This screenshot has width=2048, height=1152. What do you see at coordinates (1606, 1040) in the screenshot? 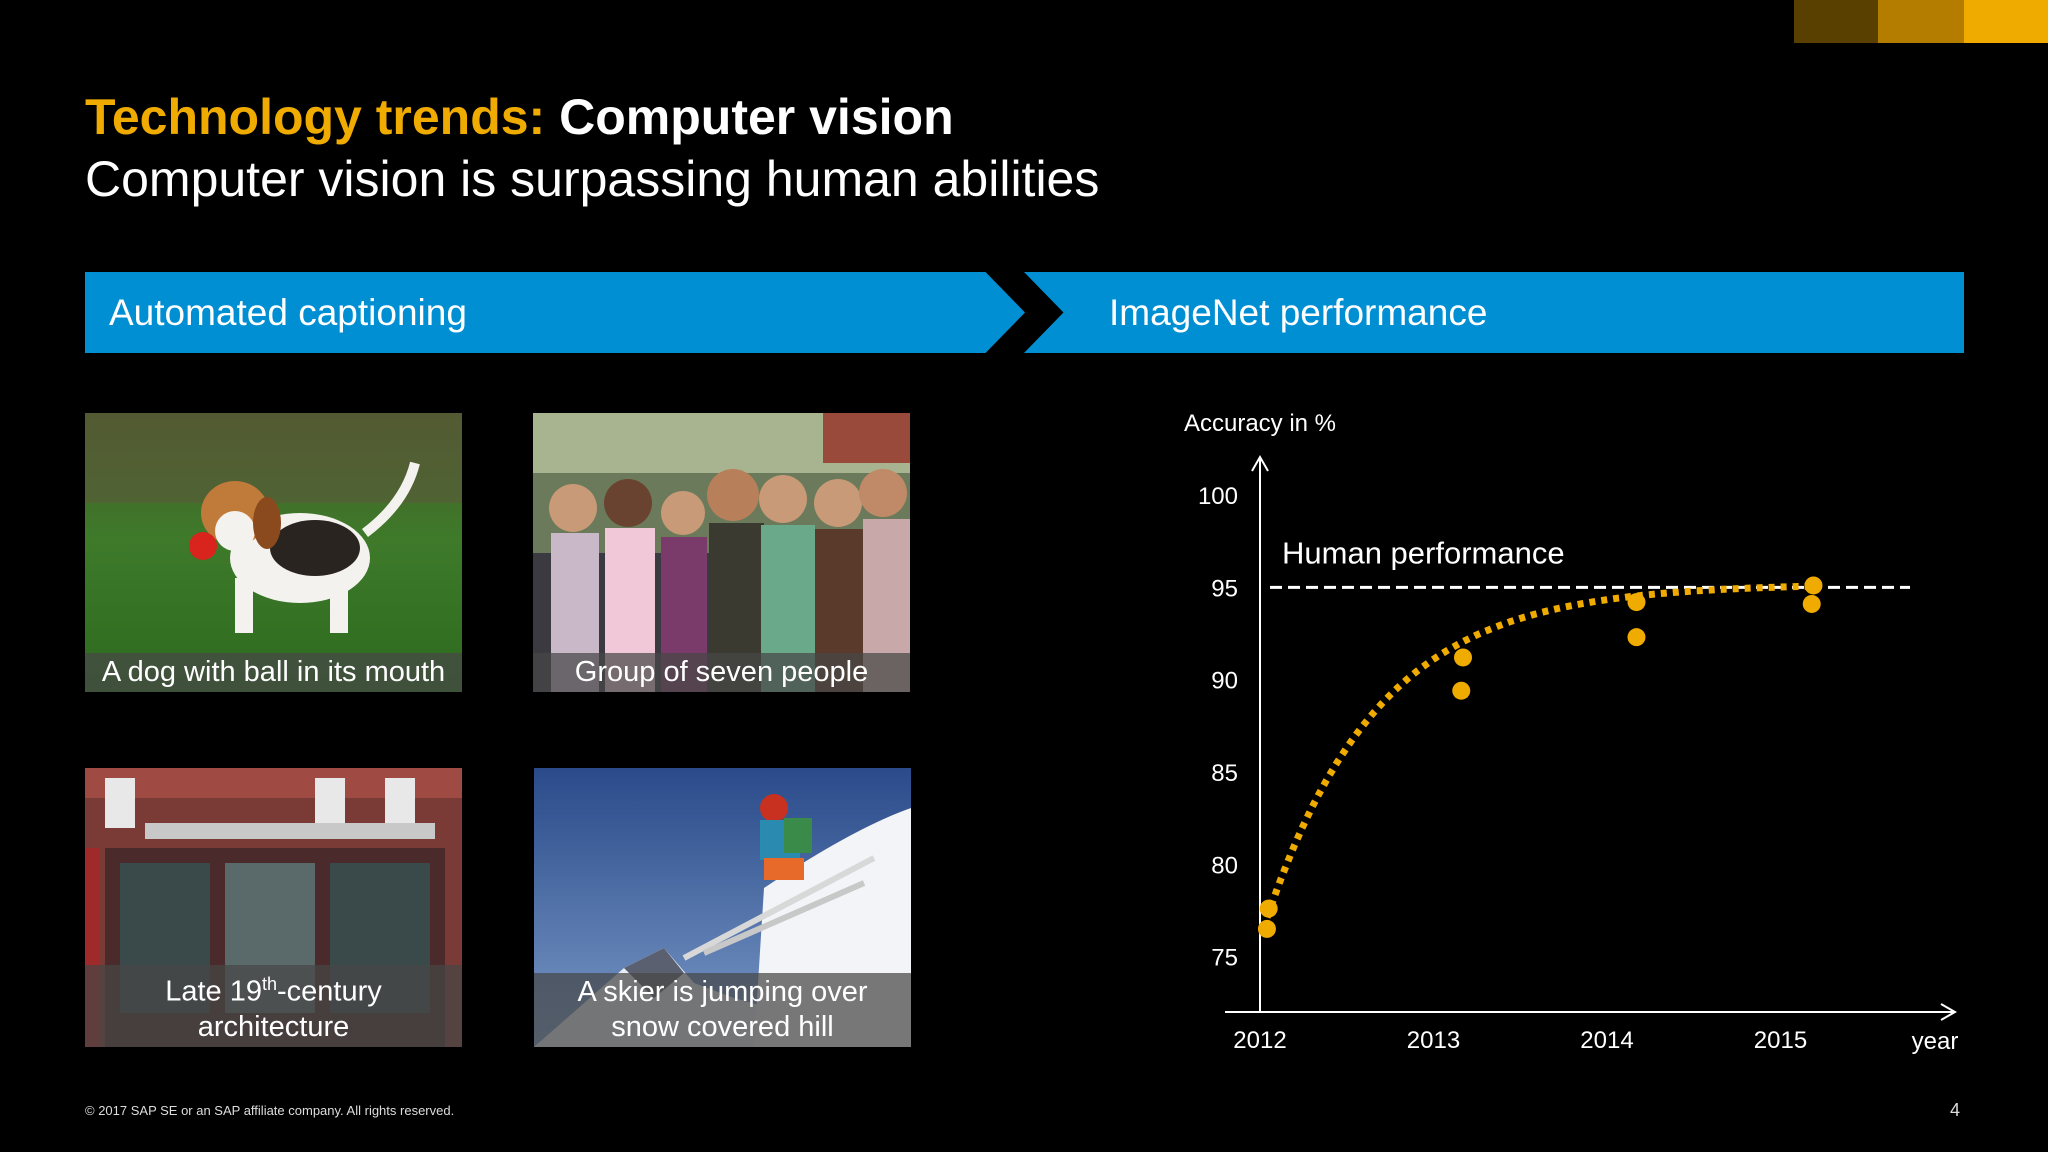
I see `x-tick-label: 2014` at bounding box center [1606, 1040].